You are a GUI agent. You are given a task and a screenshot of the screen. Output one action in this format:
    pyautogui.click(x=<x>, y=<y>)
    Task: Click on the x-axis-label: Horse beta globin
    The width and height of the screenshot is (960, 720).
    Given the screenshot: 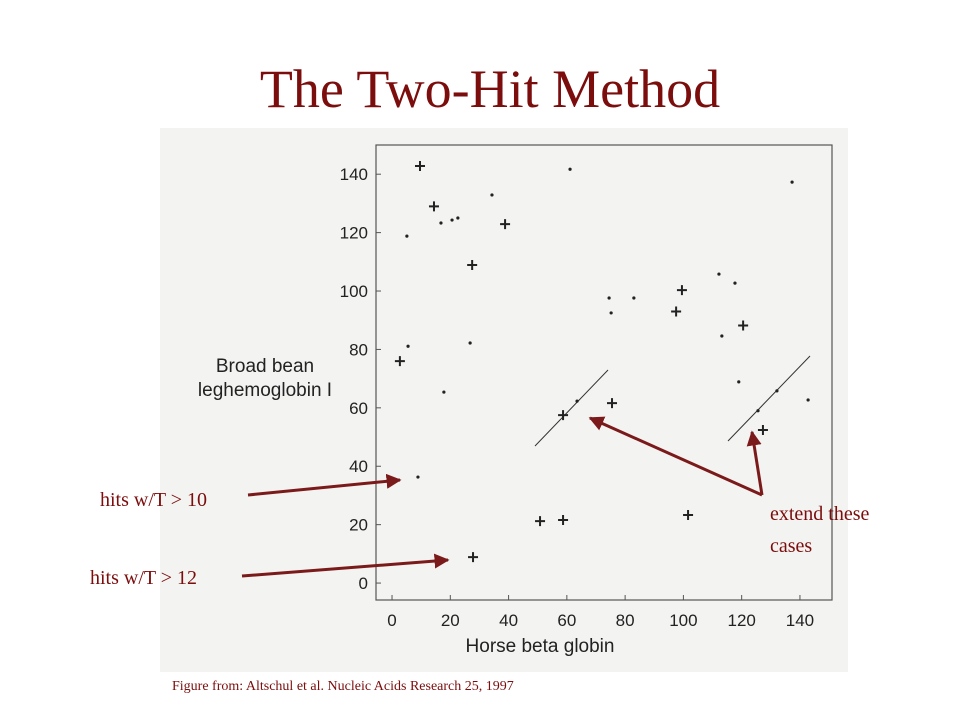 What is the action you would take?
    pyautogui.click(x=540, y=646)
    